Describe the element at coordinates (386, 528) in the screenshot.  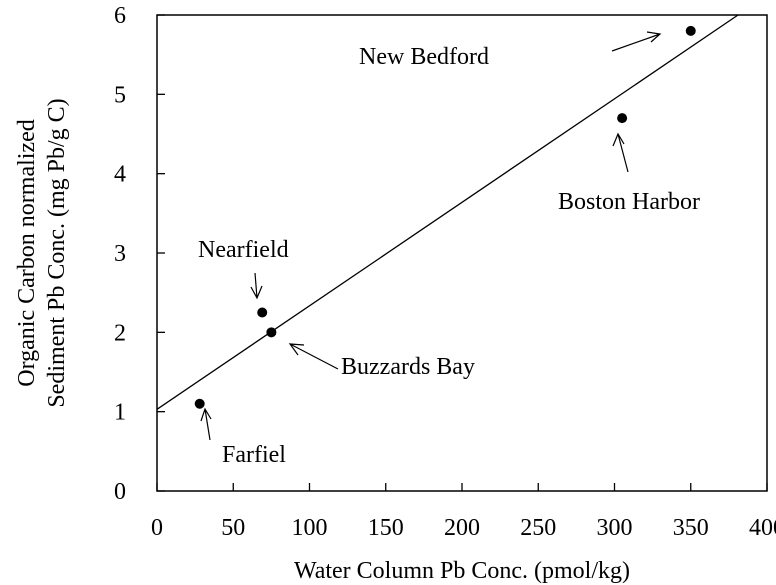
I see `x-tick-label: 150` at that location.